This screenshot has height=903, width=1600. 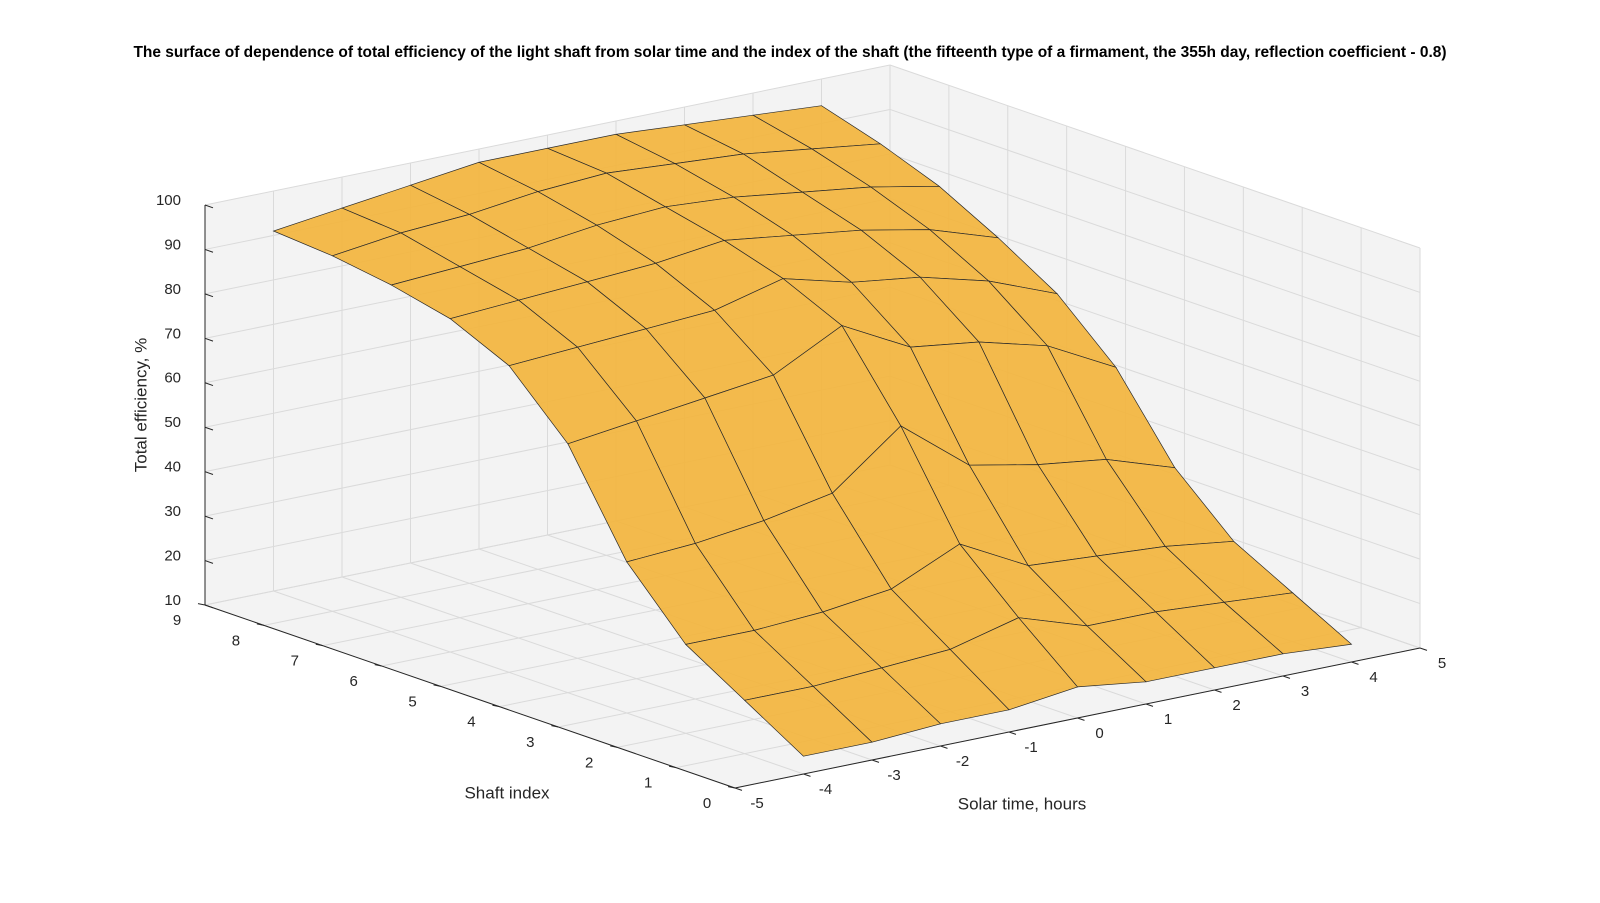 What do you see at coordinates (530, 742) in the screenshot?
I see `y-tick-label: 3` at bounding box center [530, 742].